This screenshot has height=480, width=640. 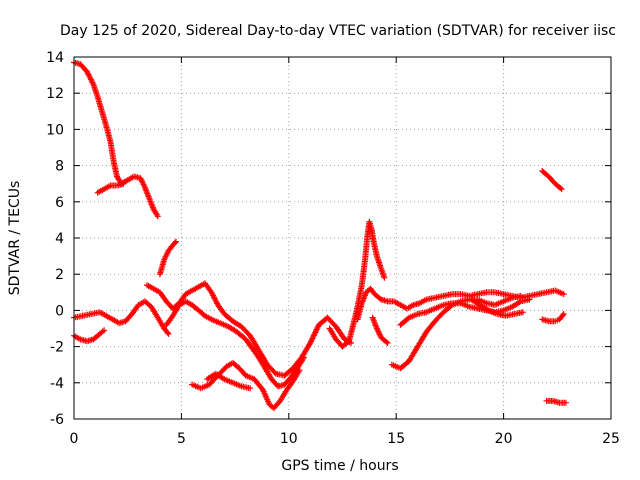 I want to click on x-tick-label: 10, so click(x=289, y=439).